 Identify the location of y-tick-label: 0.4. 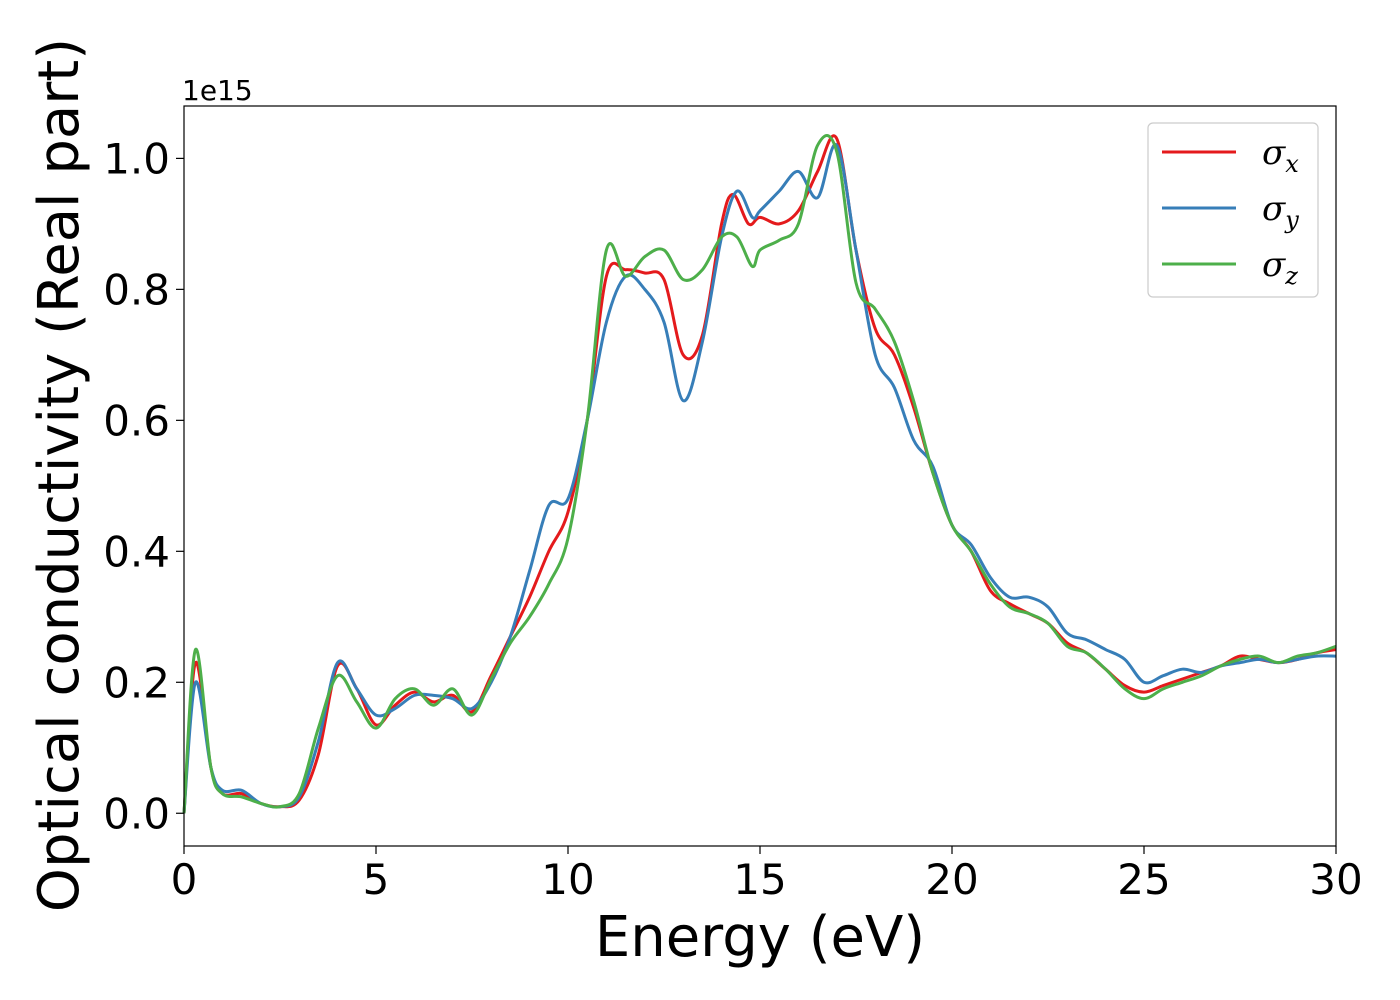
(136, 551).